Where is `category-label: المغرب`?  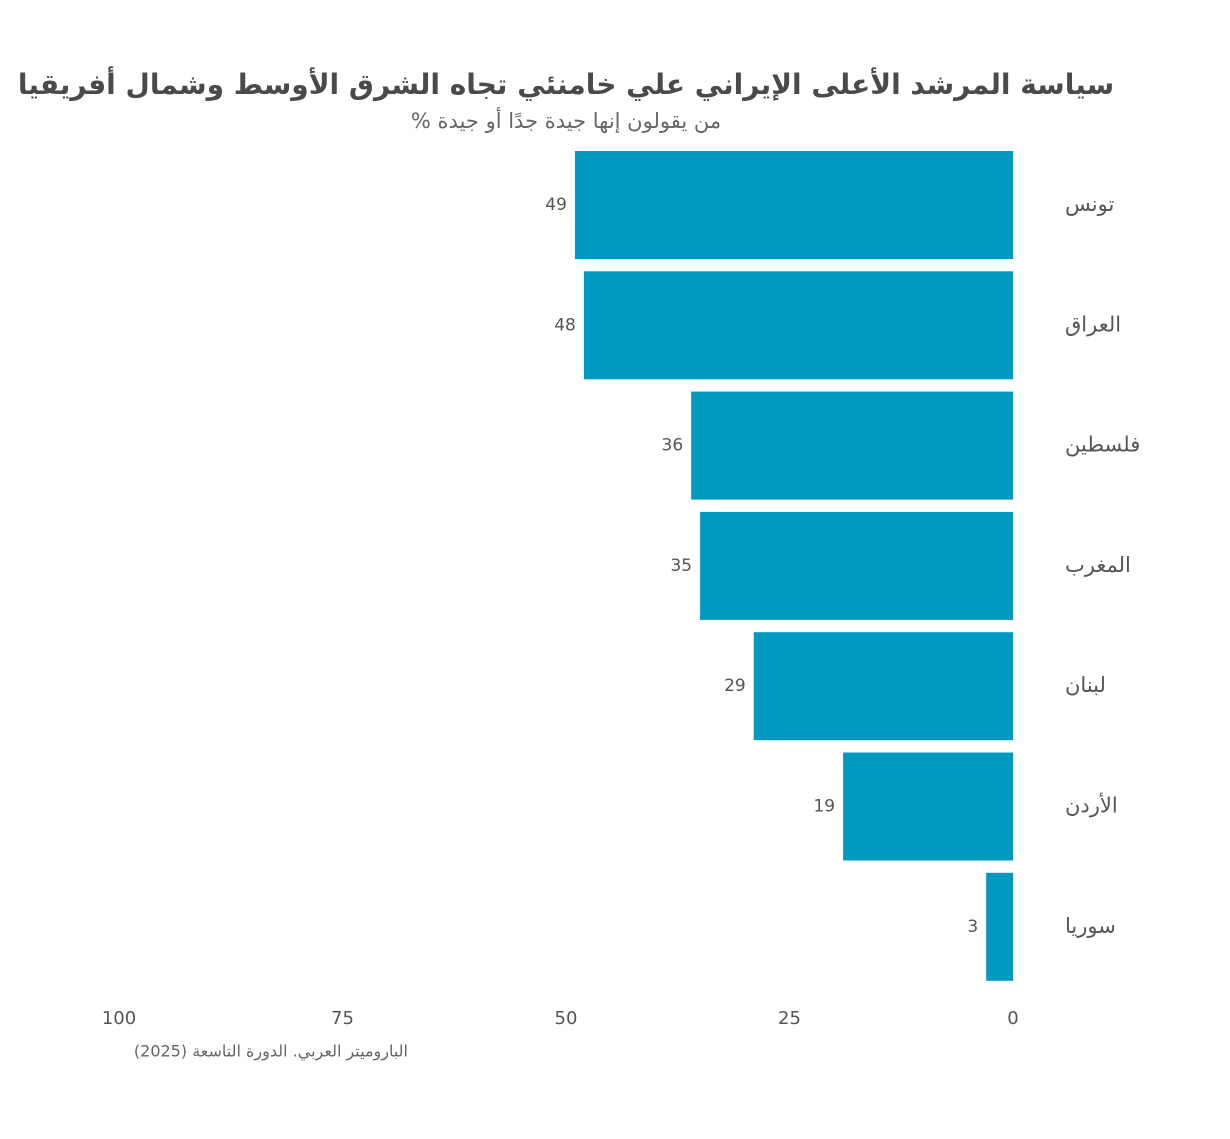
category-label: المغرب is located at coordinates (1098, 565).